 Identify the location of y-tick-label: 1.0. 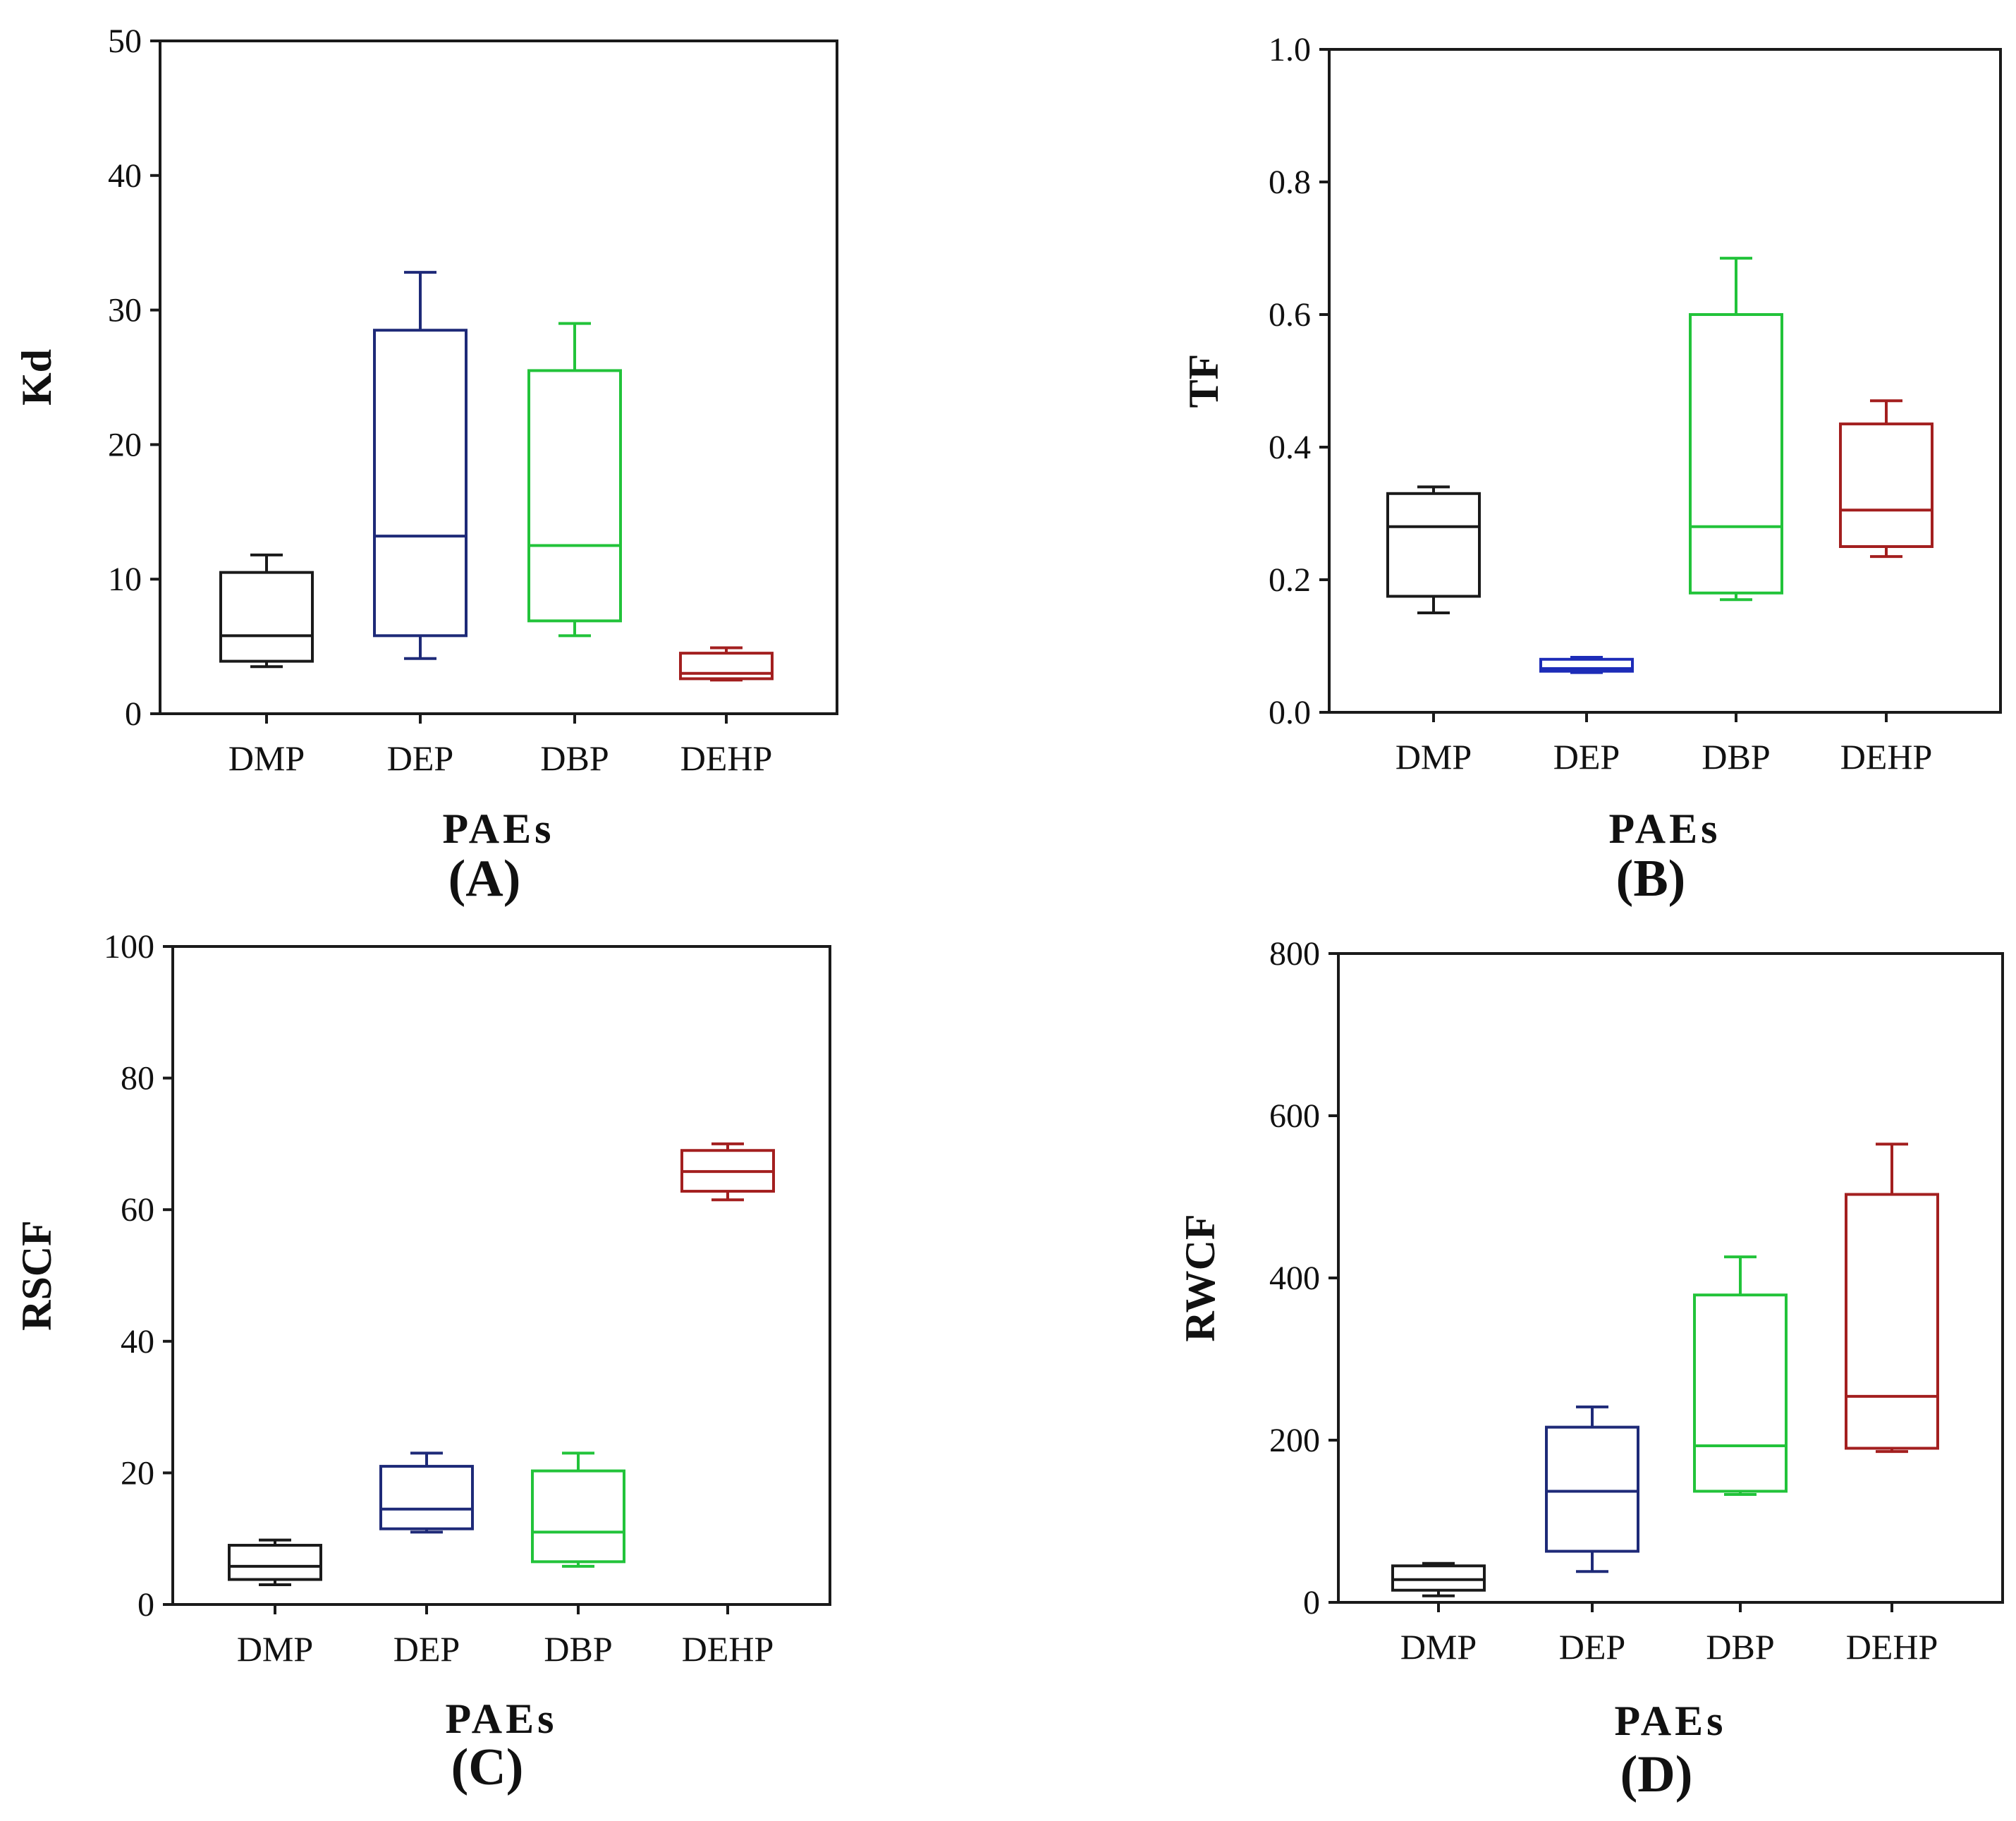
(1290, 49).